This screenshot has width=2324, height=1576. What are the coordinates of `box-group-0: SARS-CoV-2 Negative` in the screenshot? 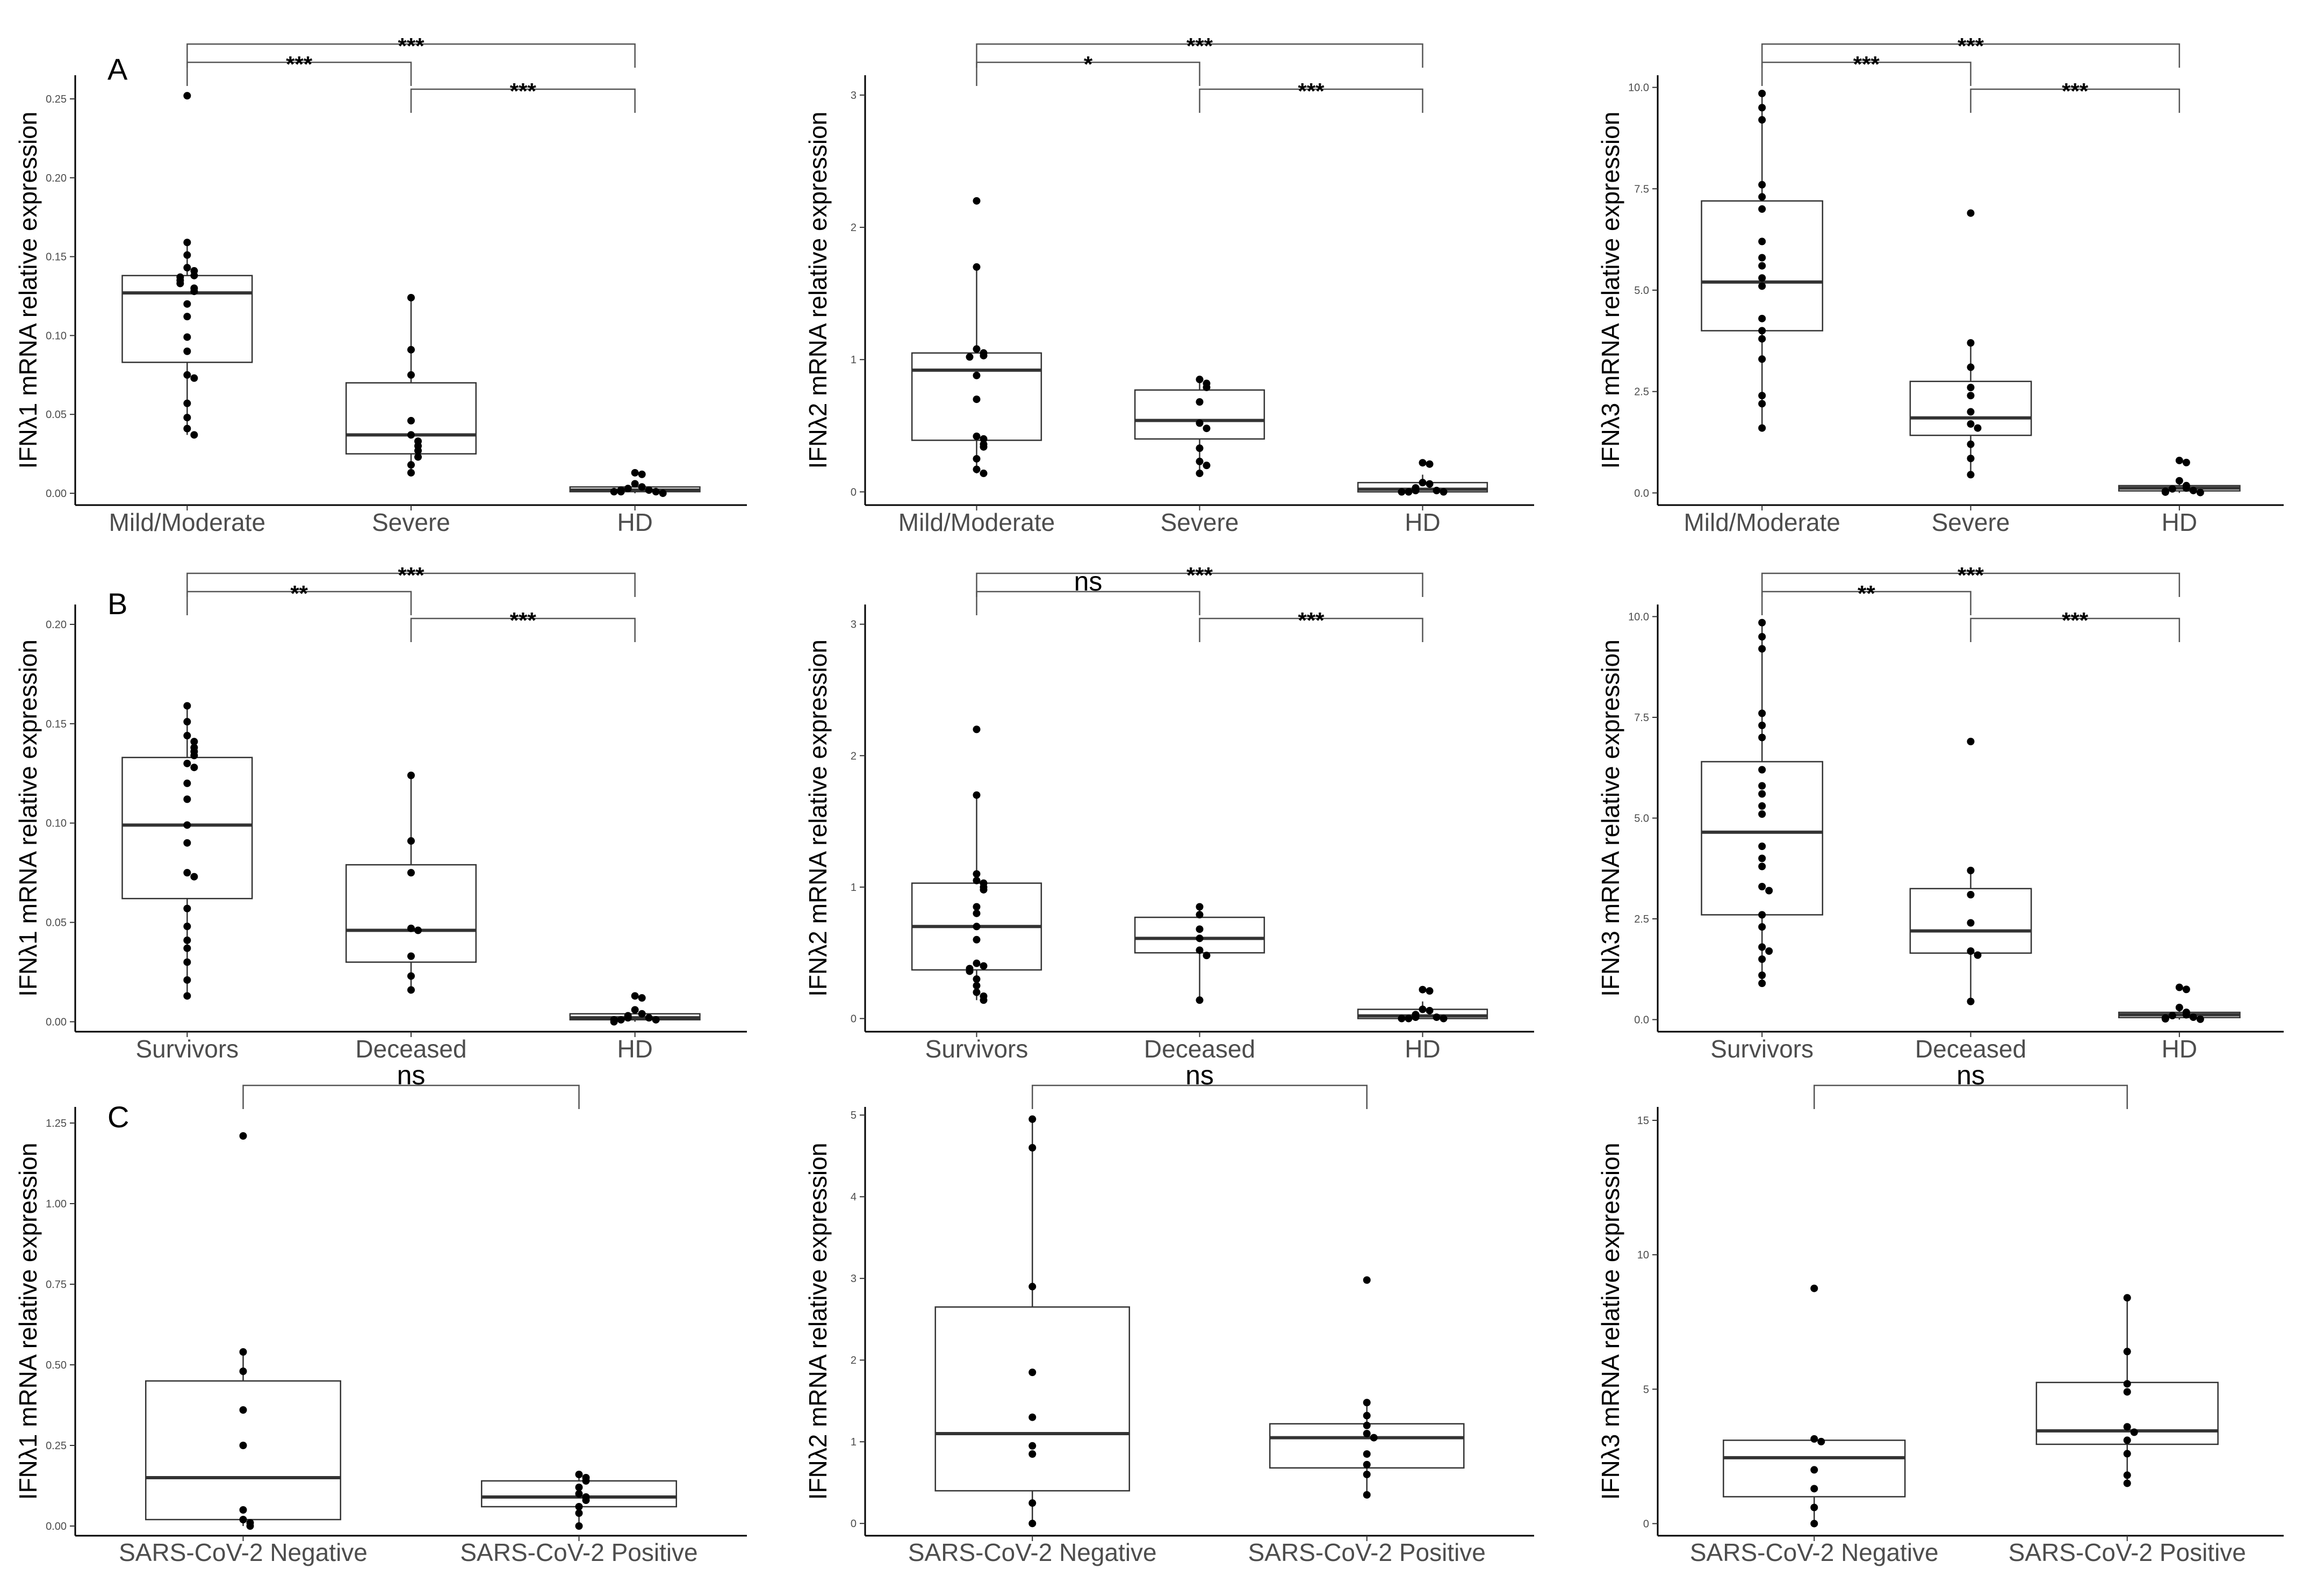 It's located at (1814, 1425).